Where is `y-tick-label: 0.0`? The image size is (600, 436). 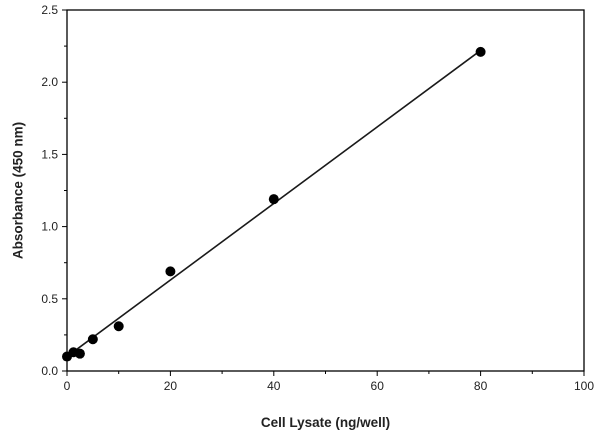 y-tick-label: 0.0 is located at coordinates (49, 371).